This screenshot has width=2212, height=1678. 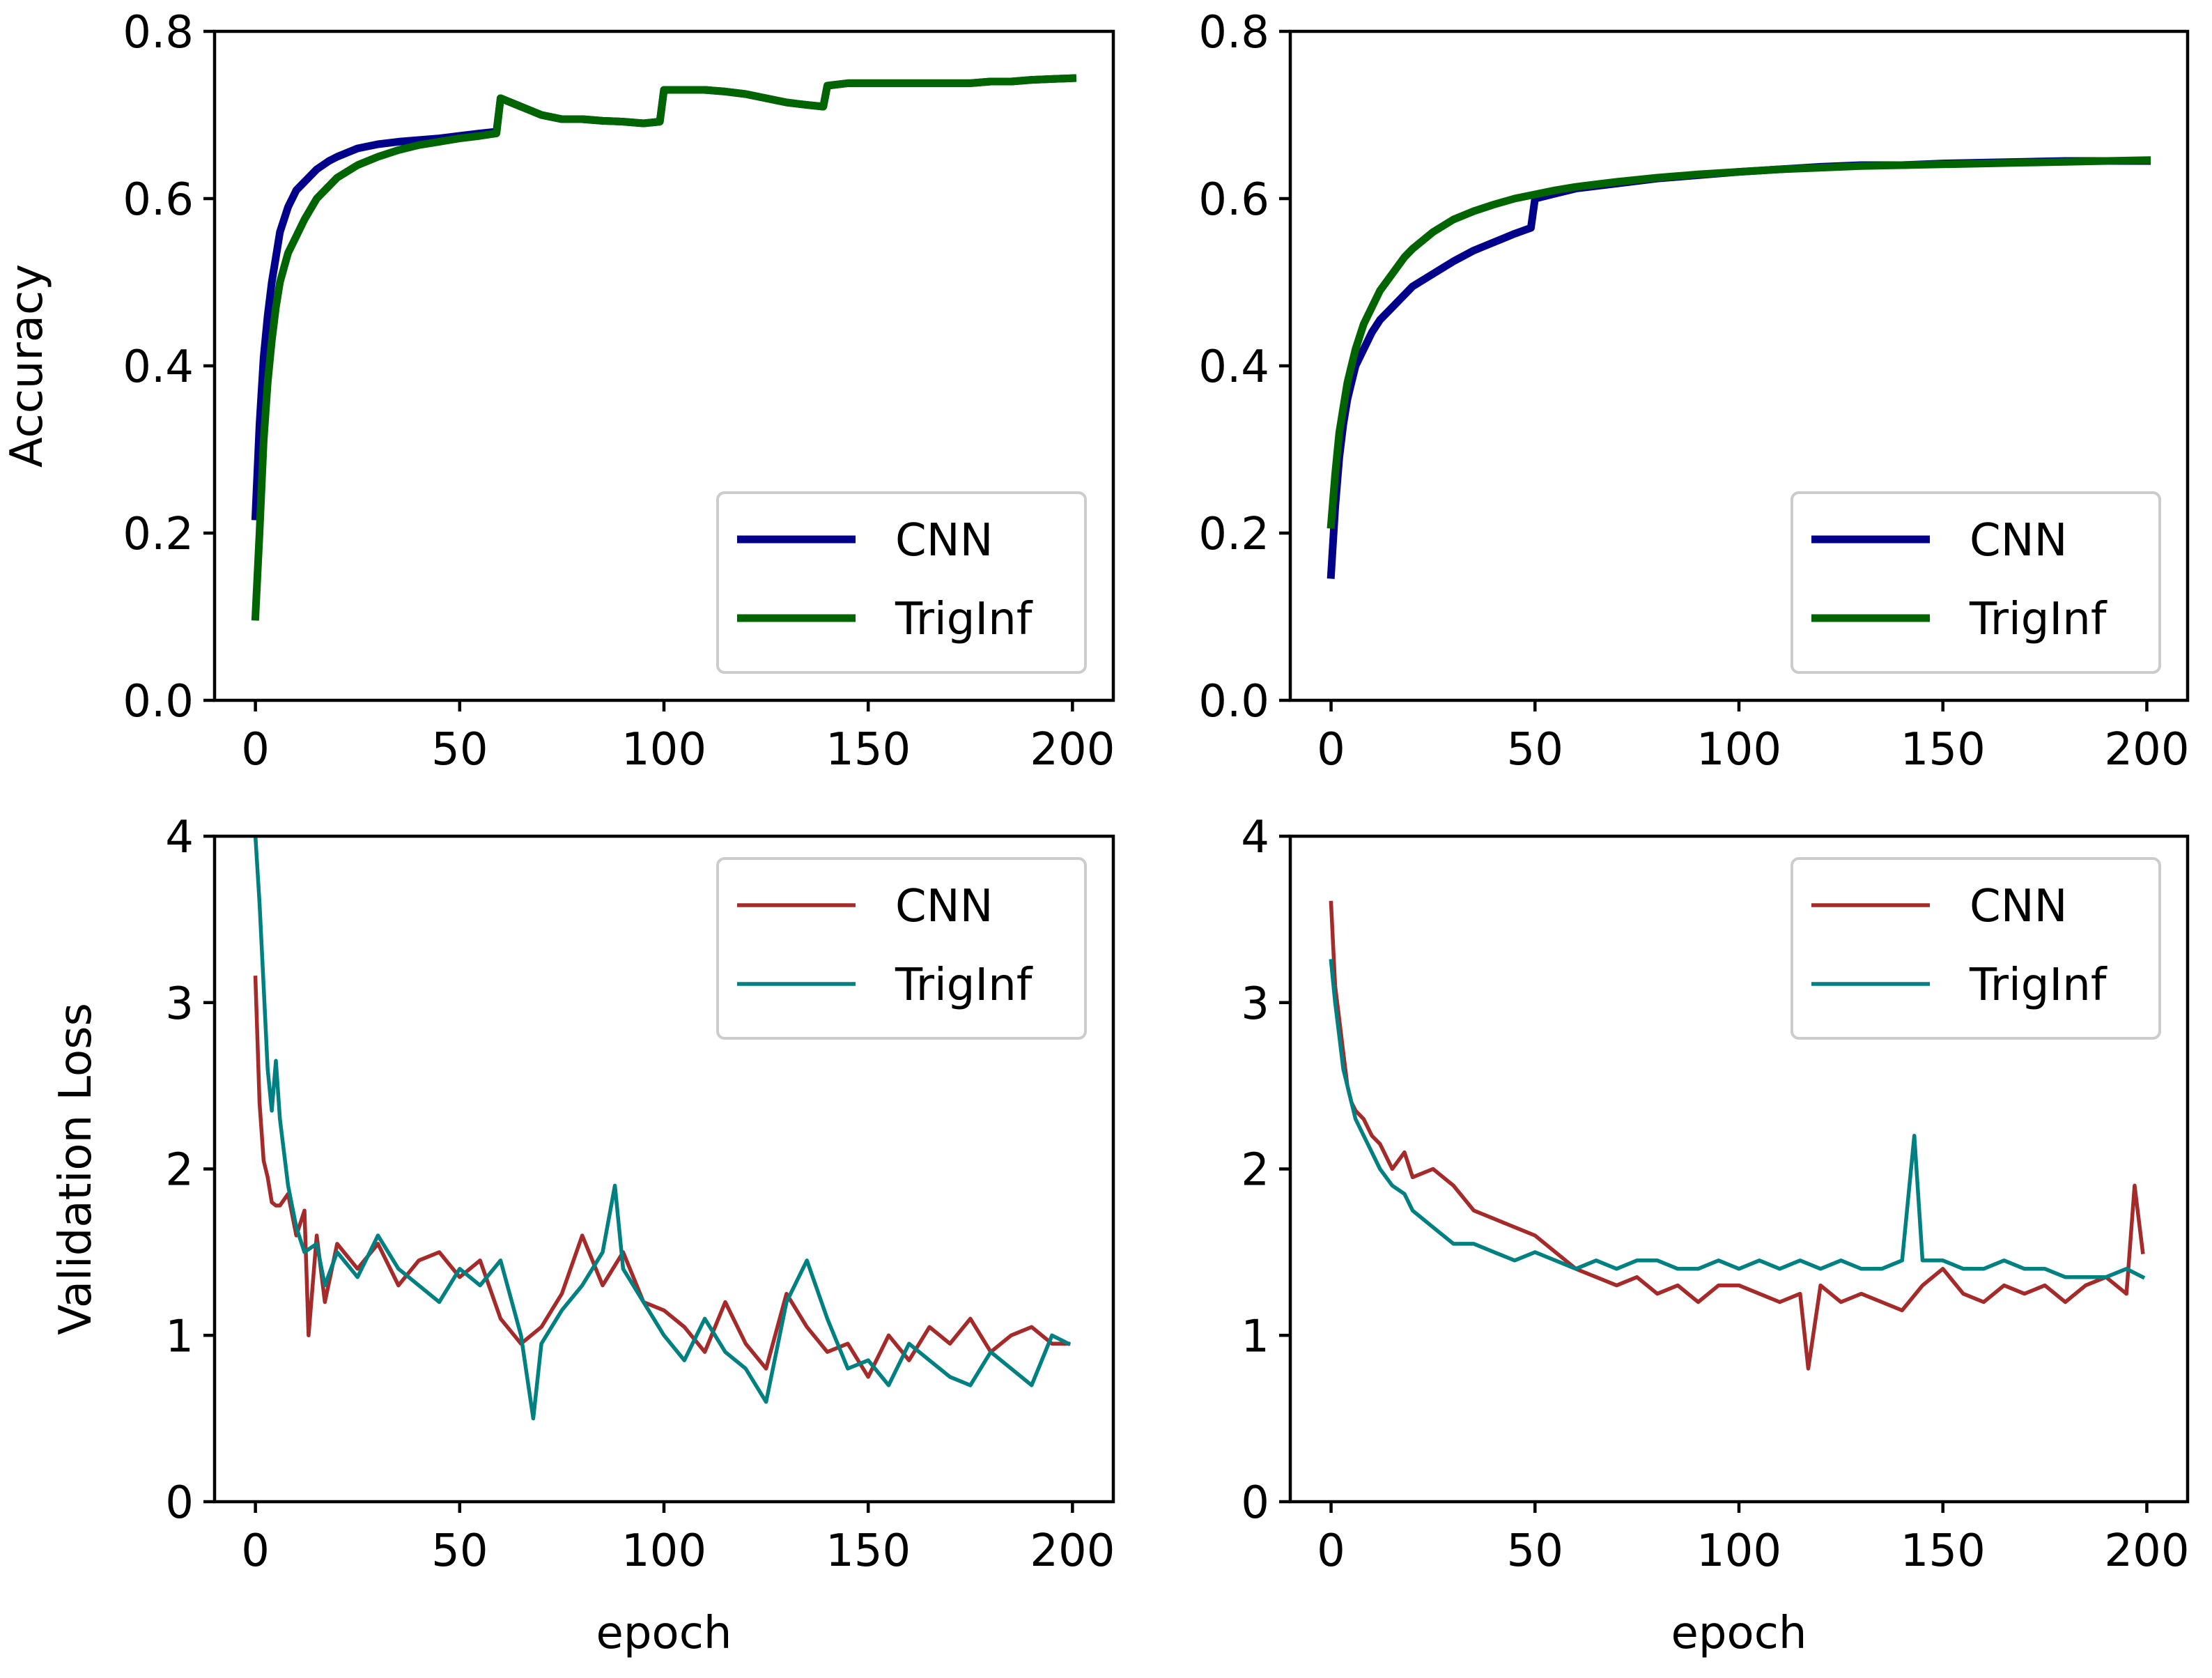 What do you see at coordinates (27, 366) in the screenshot?
I see `y-axis-label: Accuracy` at bounding box center [27, 366].